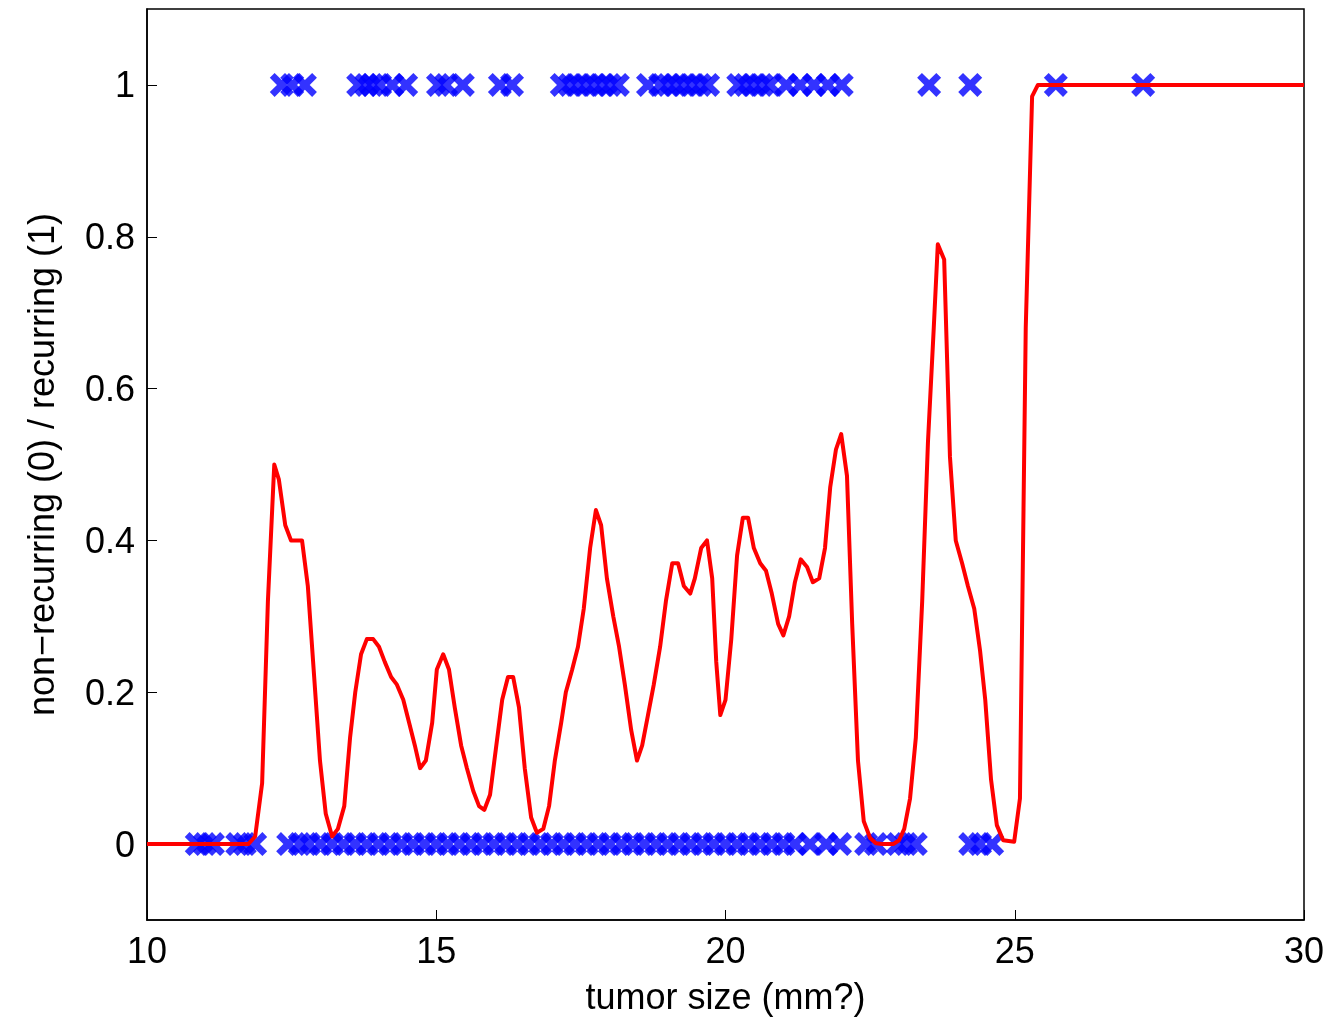 The height and width of the screenshot is (1030, 1338). Describe the element at coordinates (725, 996) in the screenshot. I see `x-axis-title: tumor size (mm?)` at that location.